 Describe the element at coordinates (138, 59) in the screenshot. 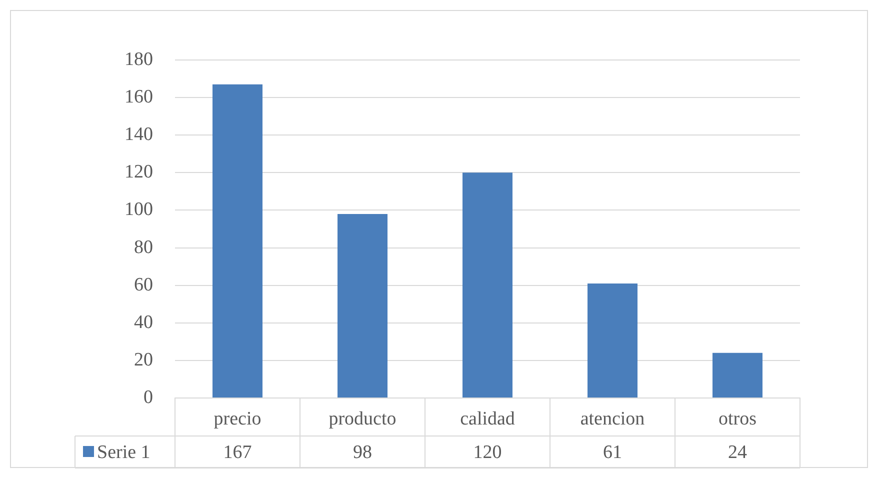

I see `y-tick-label: 180` at that location.